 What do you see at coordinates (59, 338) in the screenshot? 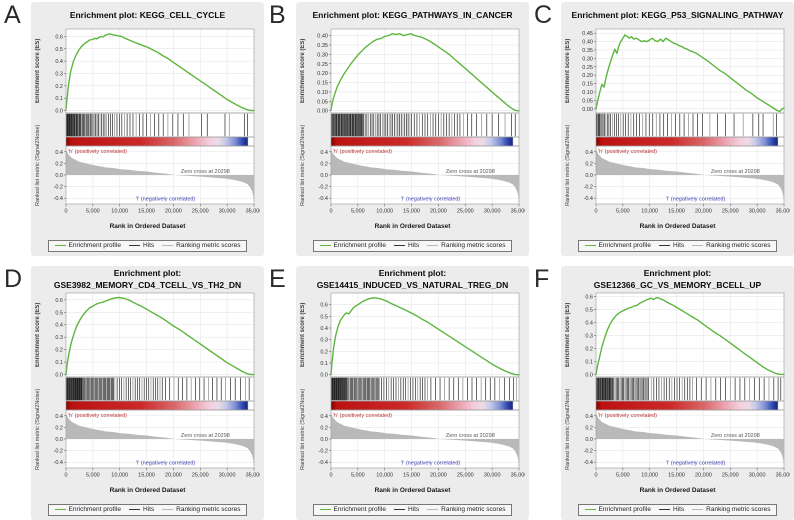
I see `svg-text: 0.3` at bounding box center [59, 338].